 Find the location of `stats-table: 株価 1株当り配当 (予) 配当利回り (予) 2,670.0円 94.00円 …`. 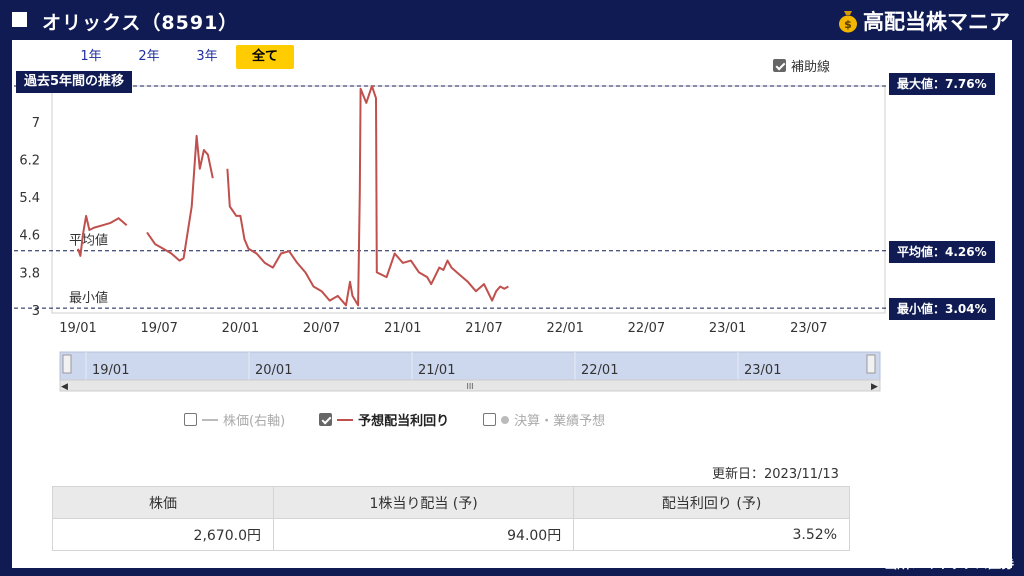

stats-table: 株価 1株当り配当 (予) 配当利回り (予) 2,670.0円 94.00円 … is located at coordinates (451, 518).